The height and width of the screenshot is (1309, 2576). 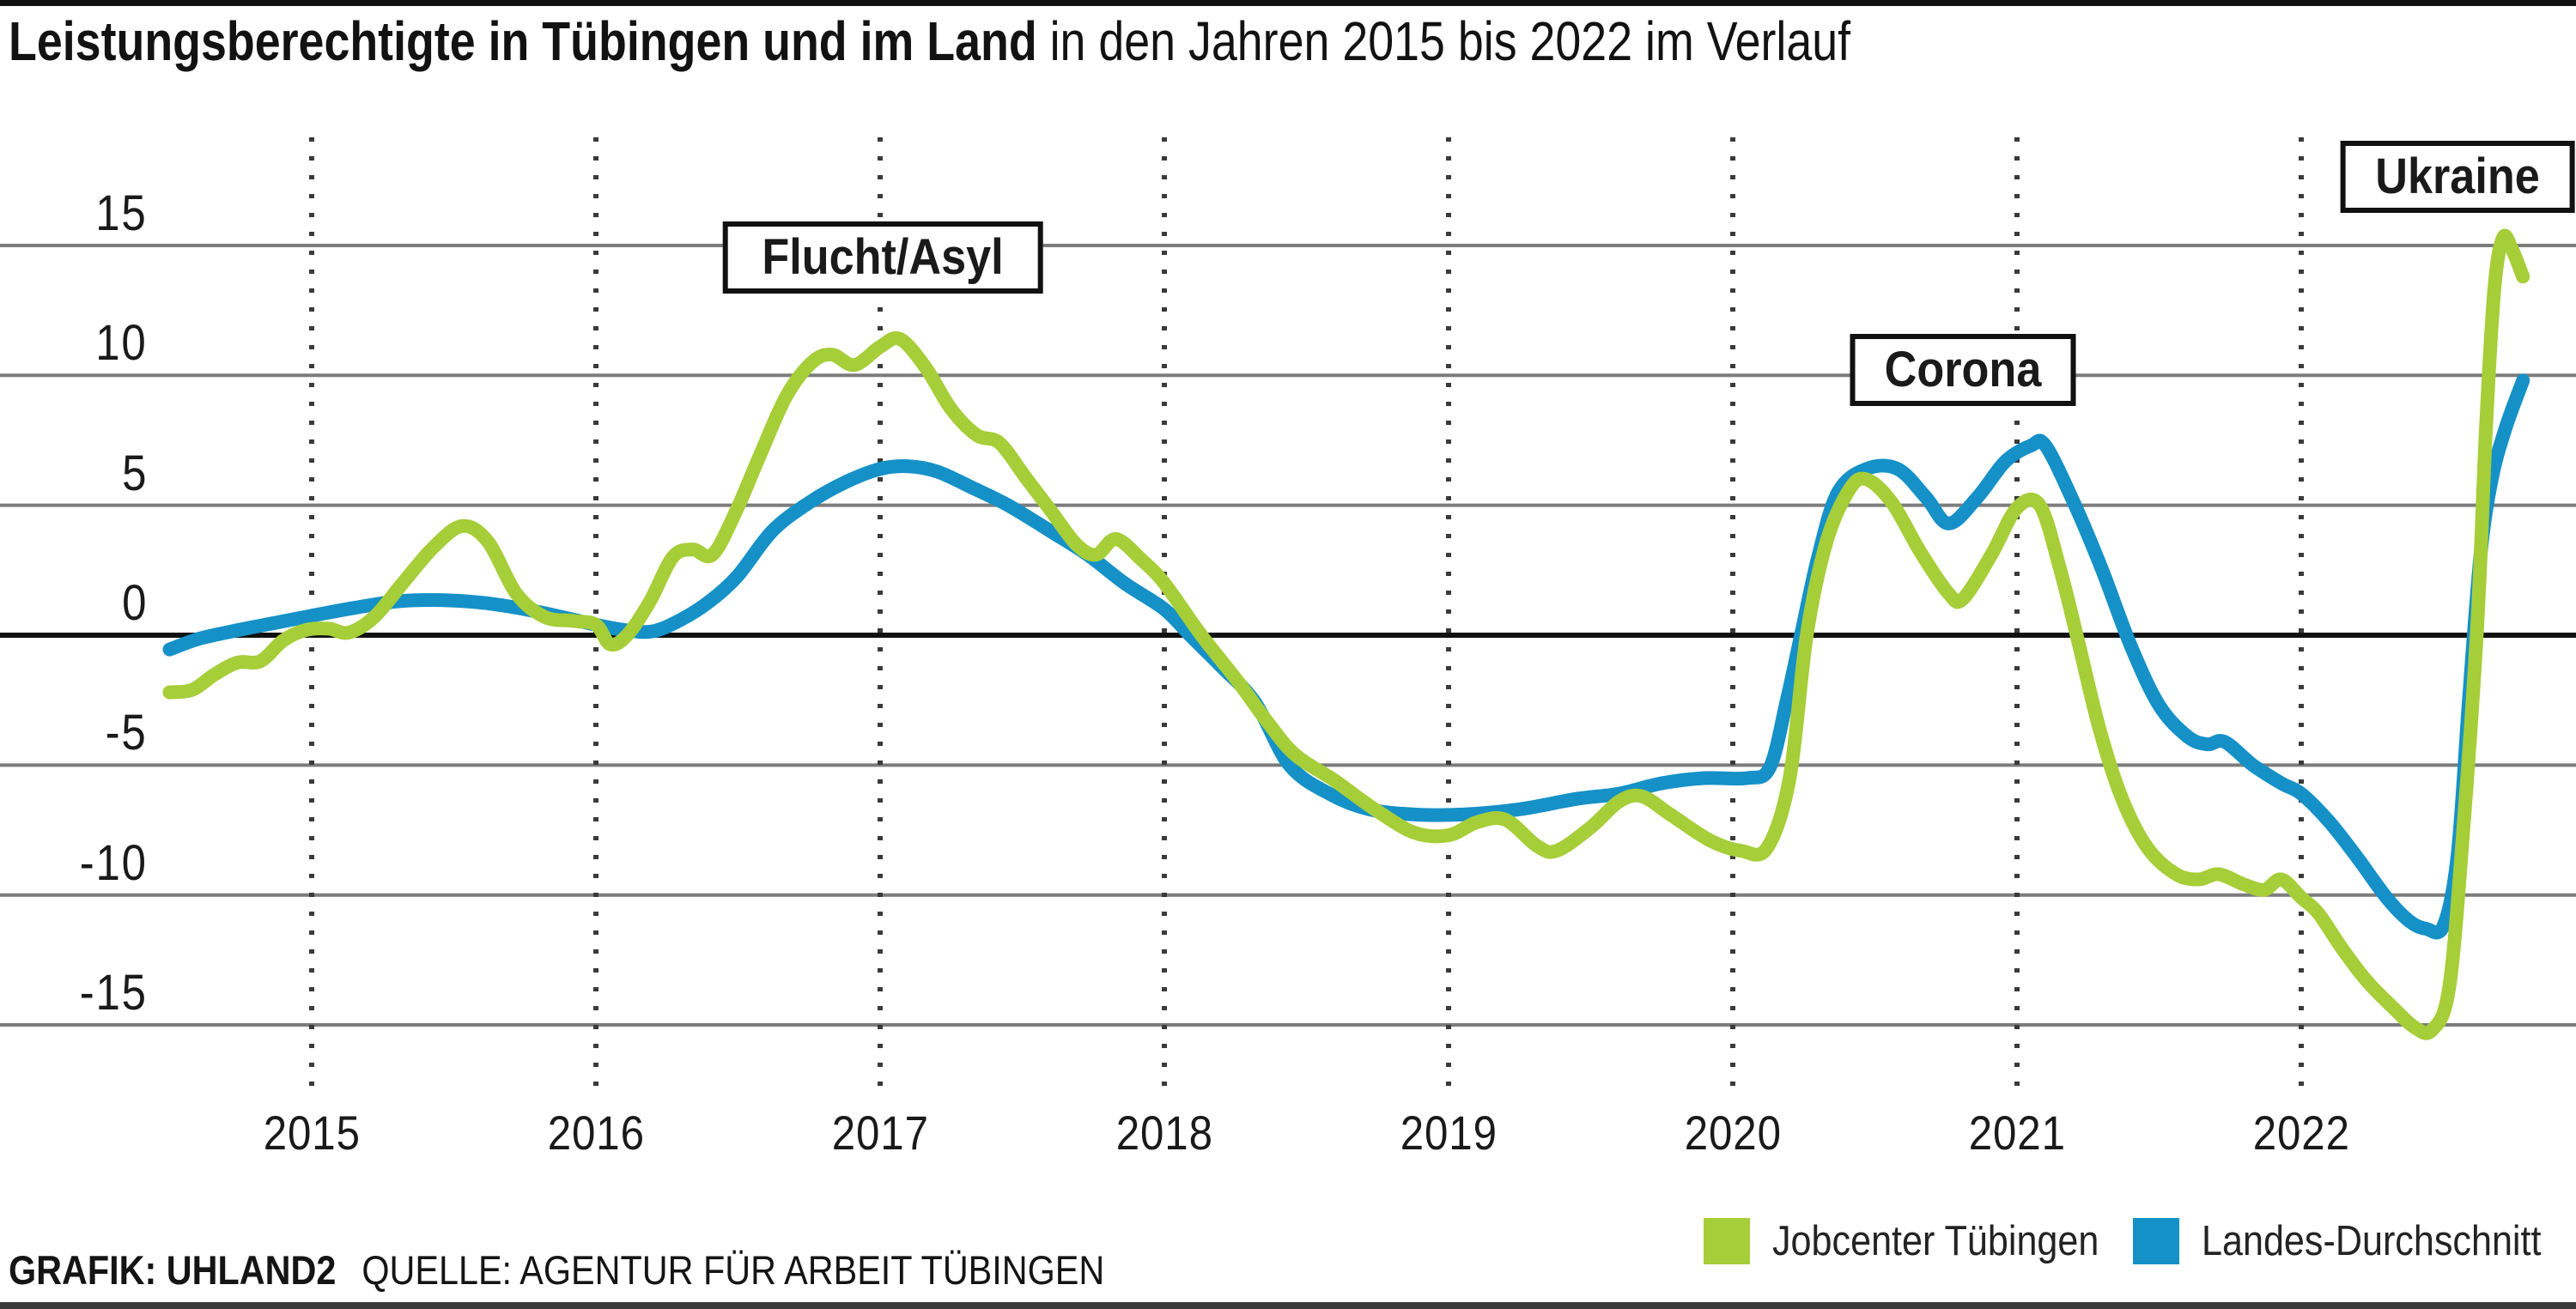 I want to click on x-axis-label-text: 2022, so click(x=2301, y=1133).